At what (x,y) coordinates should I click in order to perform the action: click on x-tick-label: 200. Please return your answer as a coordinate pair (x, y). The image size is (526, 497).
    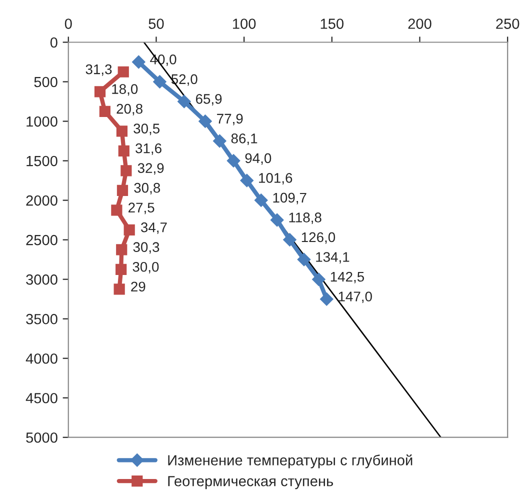
    Looking at the image, I should click on (420, 23).